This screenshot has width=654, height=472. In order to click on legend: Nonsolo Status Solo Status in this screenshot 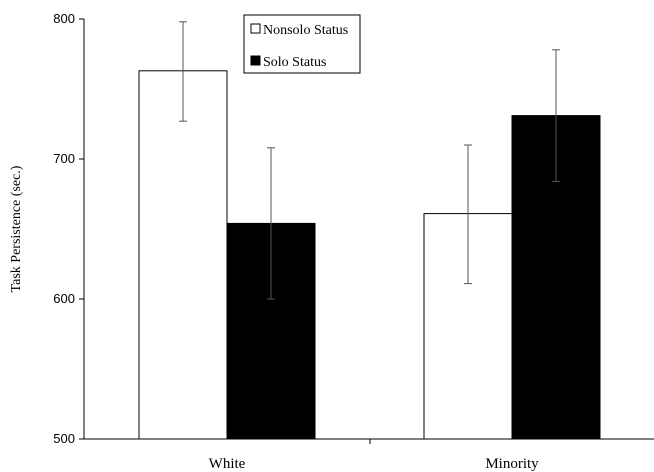, I will do `click(302, 44)`.